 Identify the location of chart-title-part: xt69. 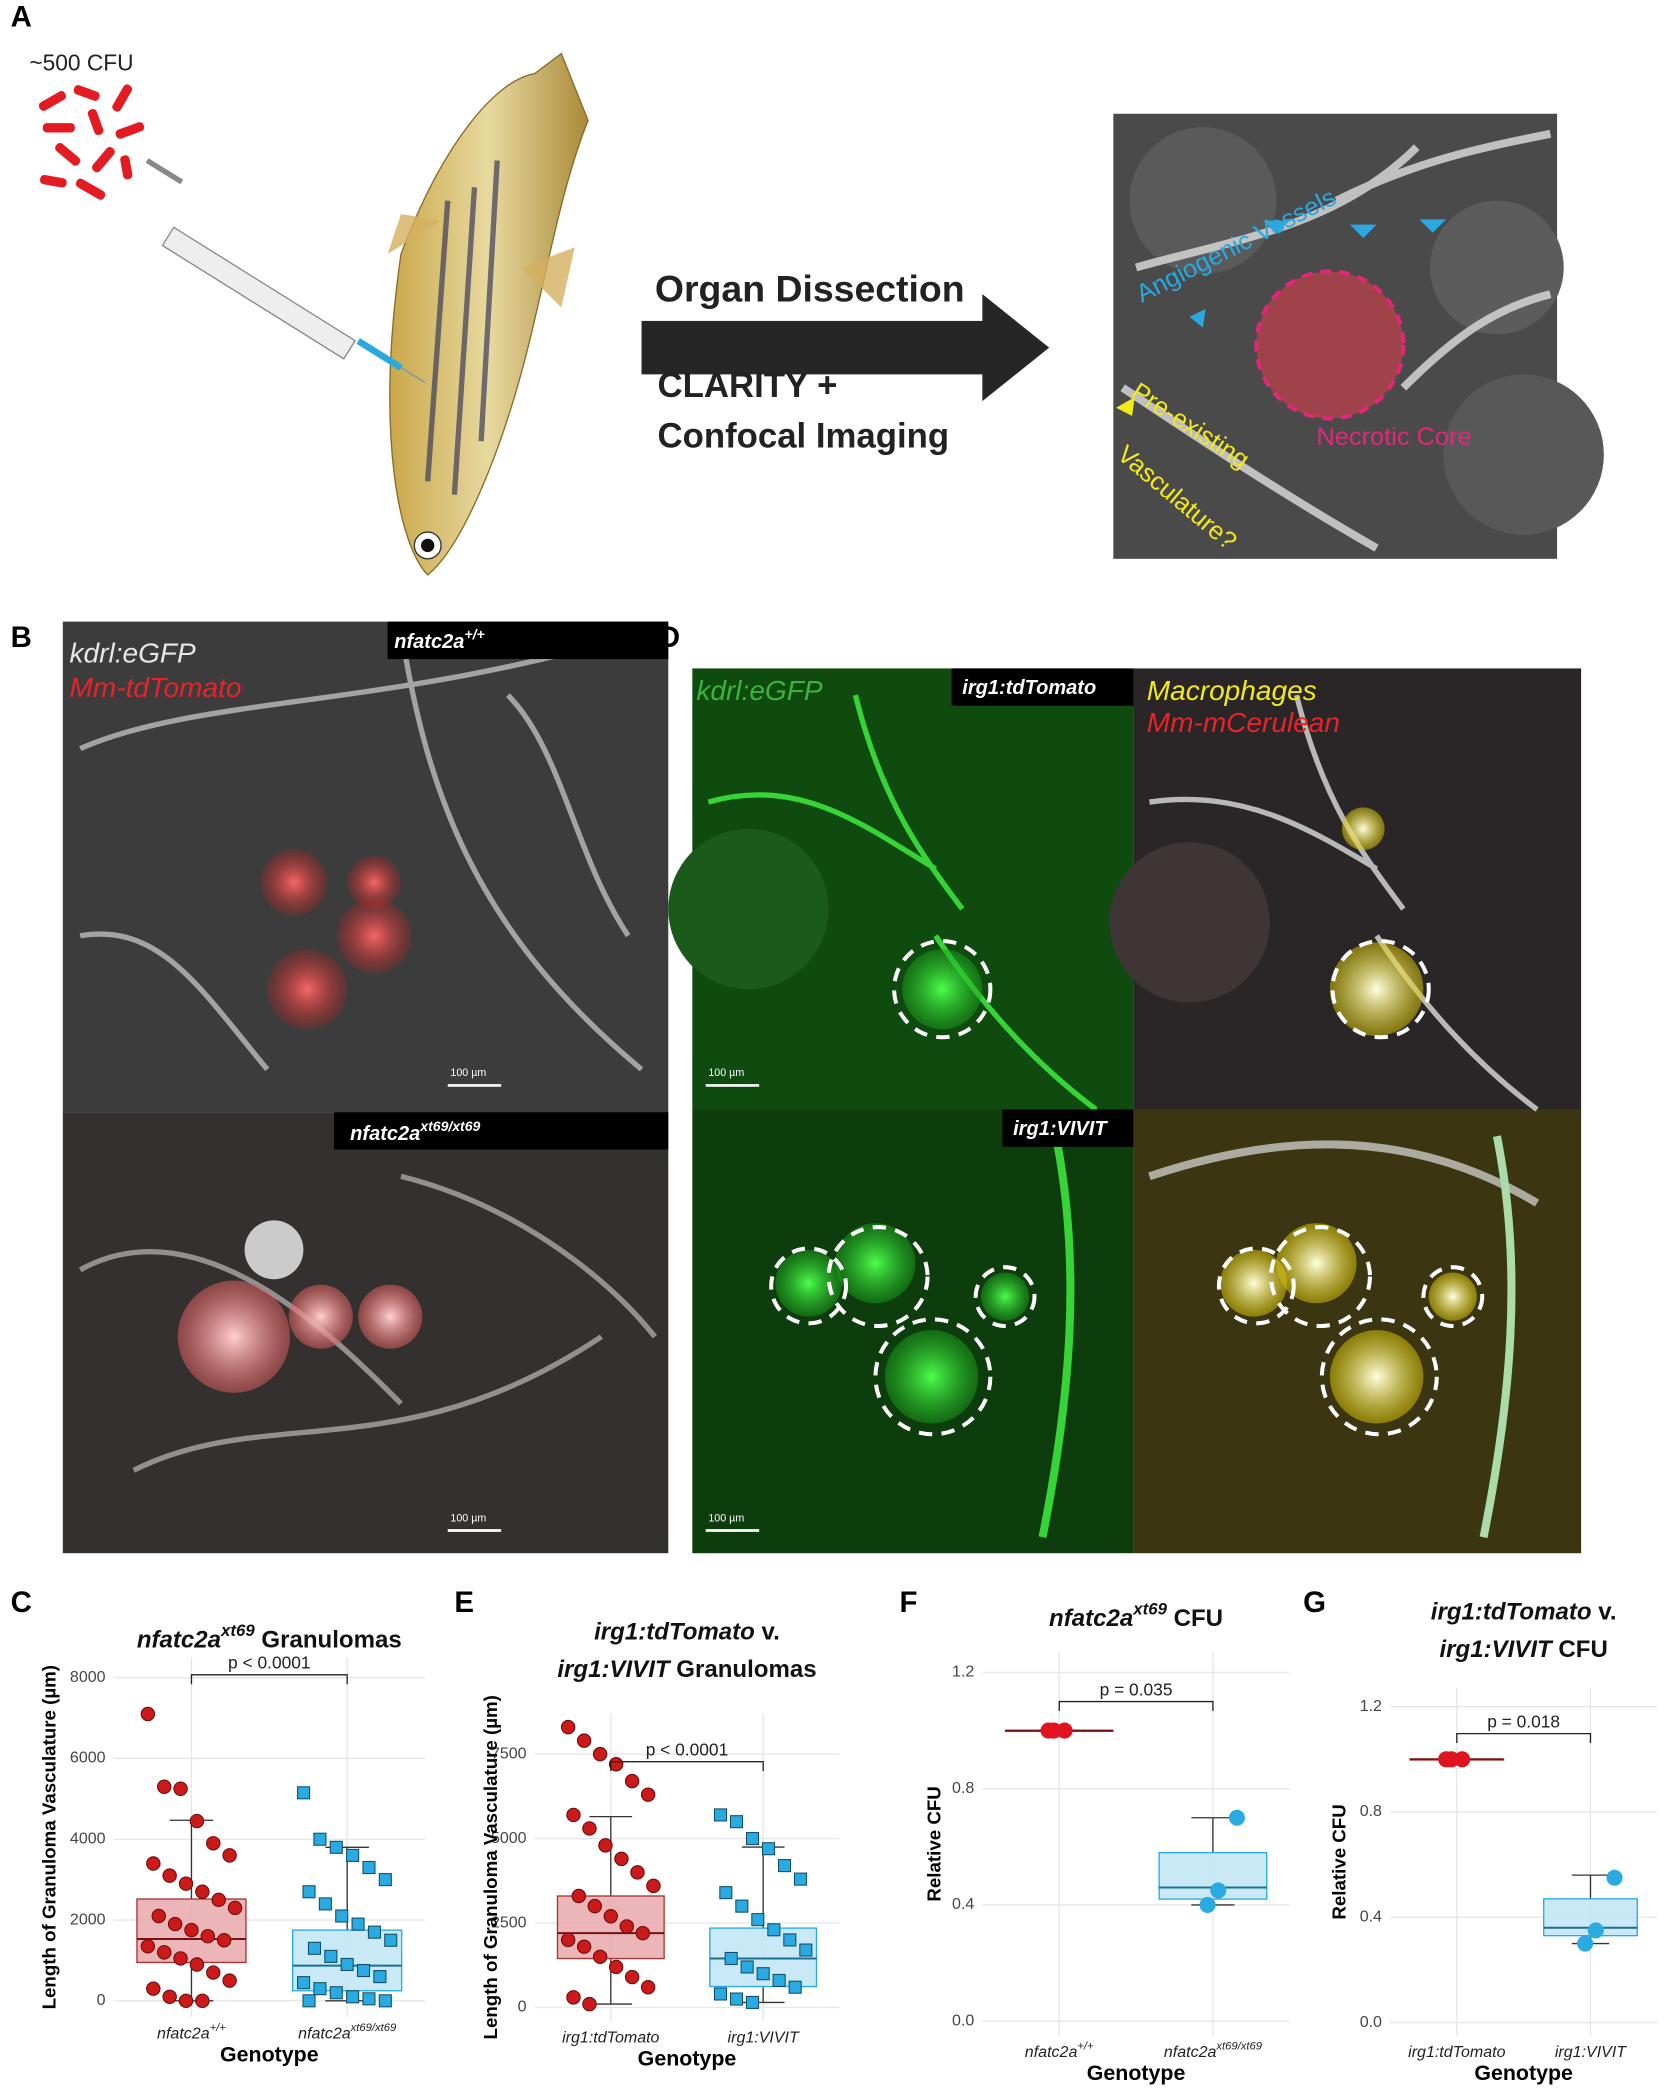
(1149, 1609).